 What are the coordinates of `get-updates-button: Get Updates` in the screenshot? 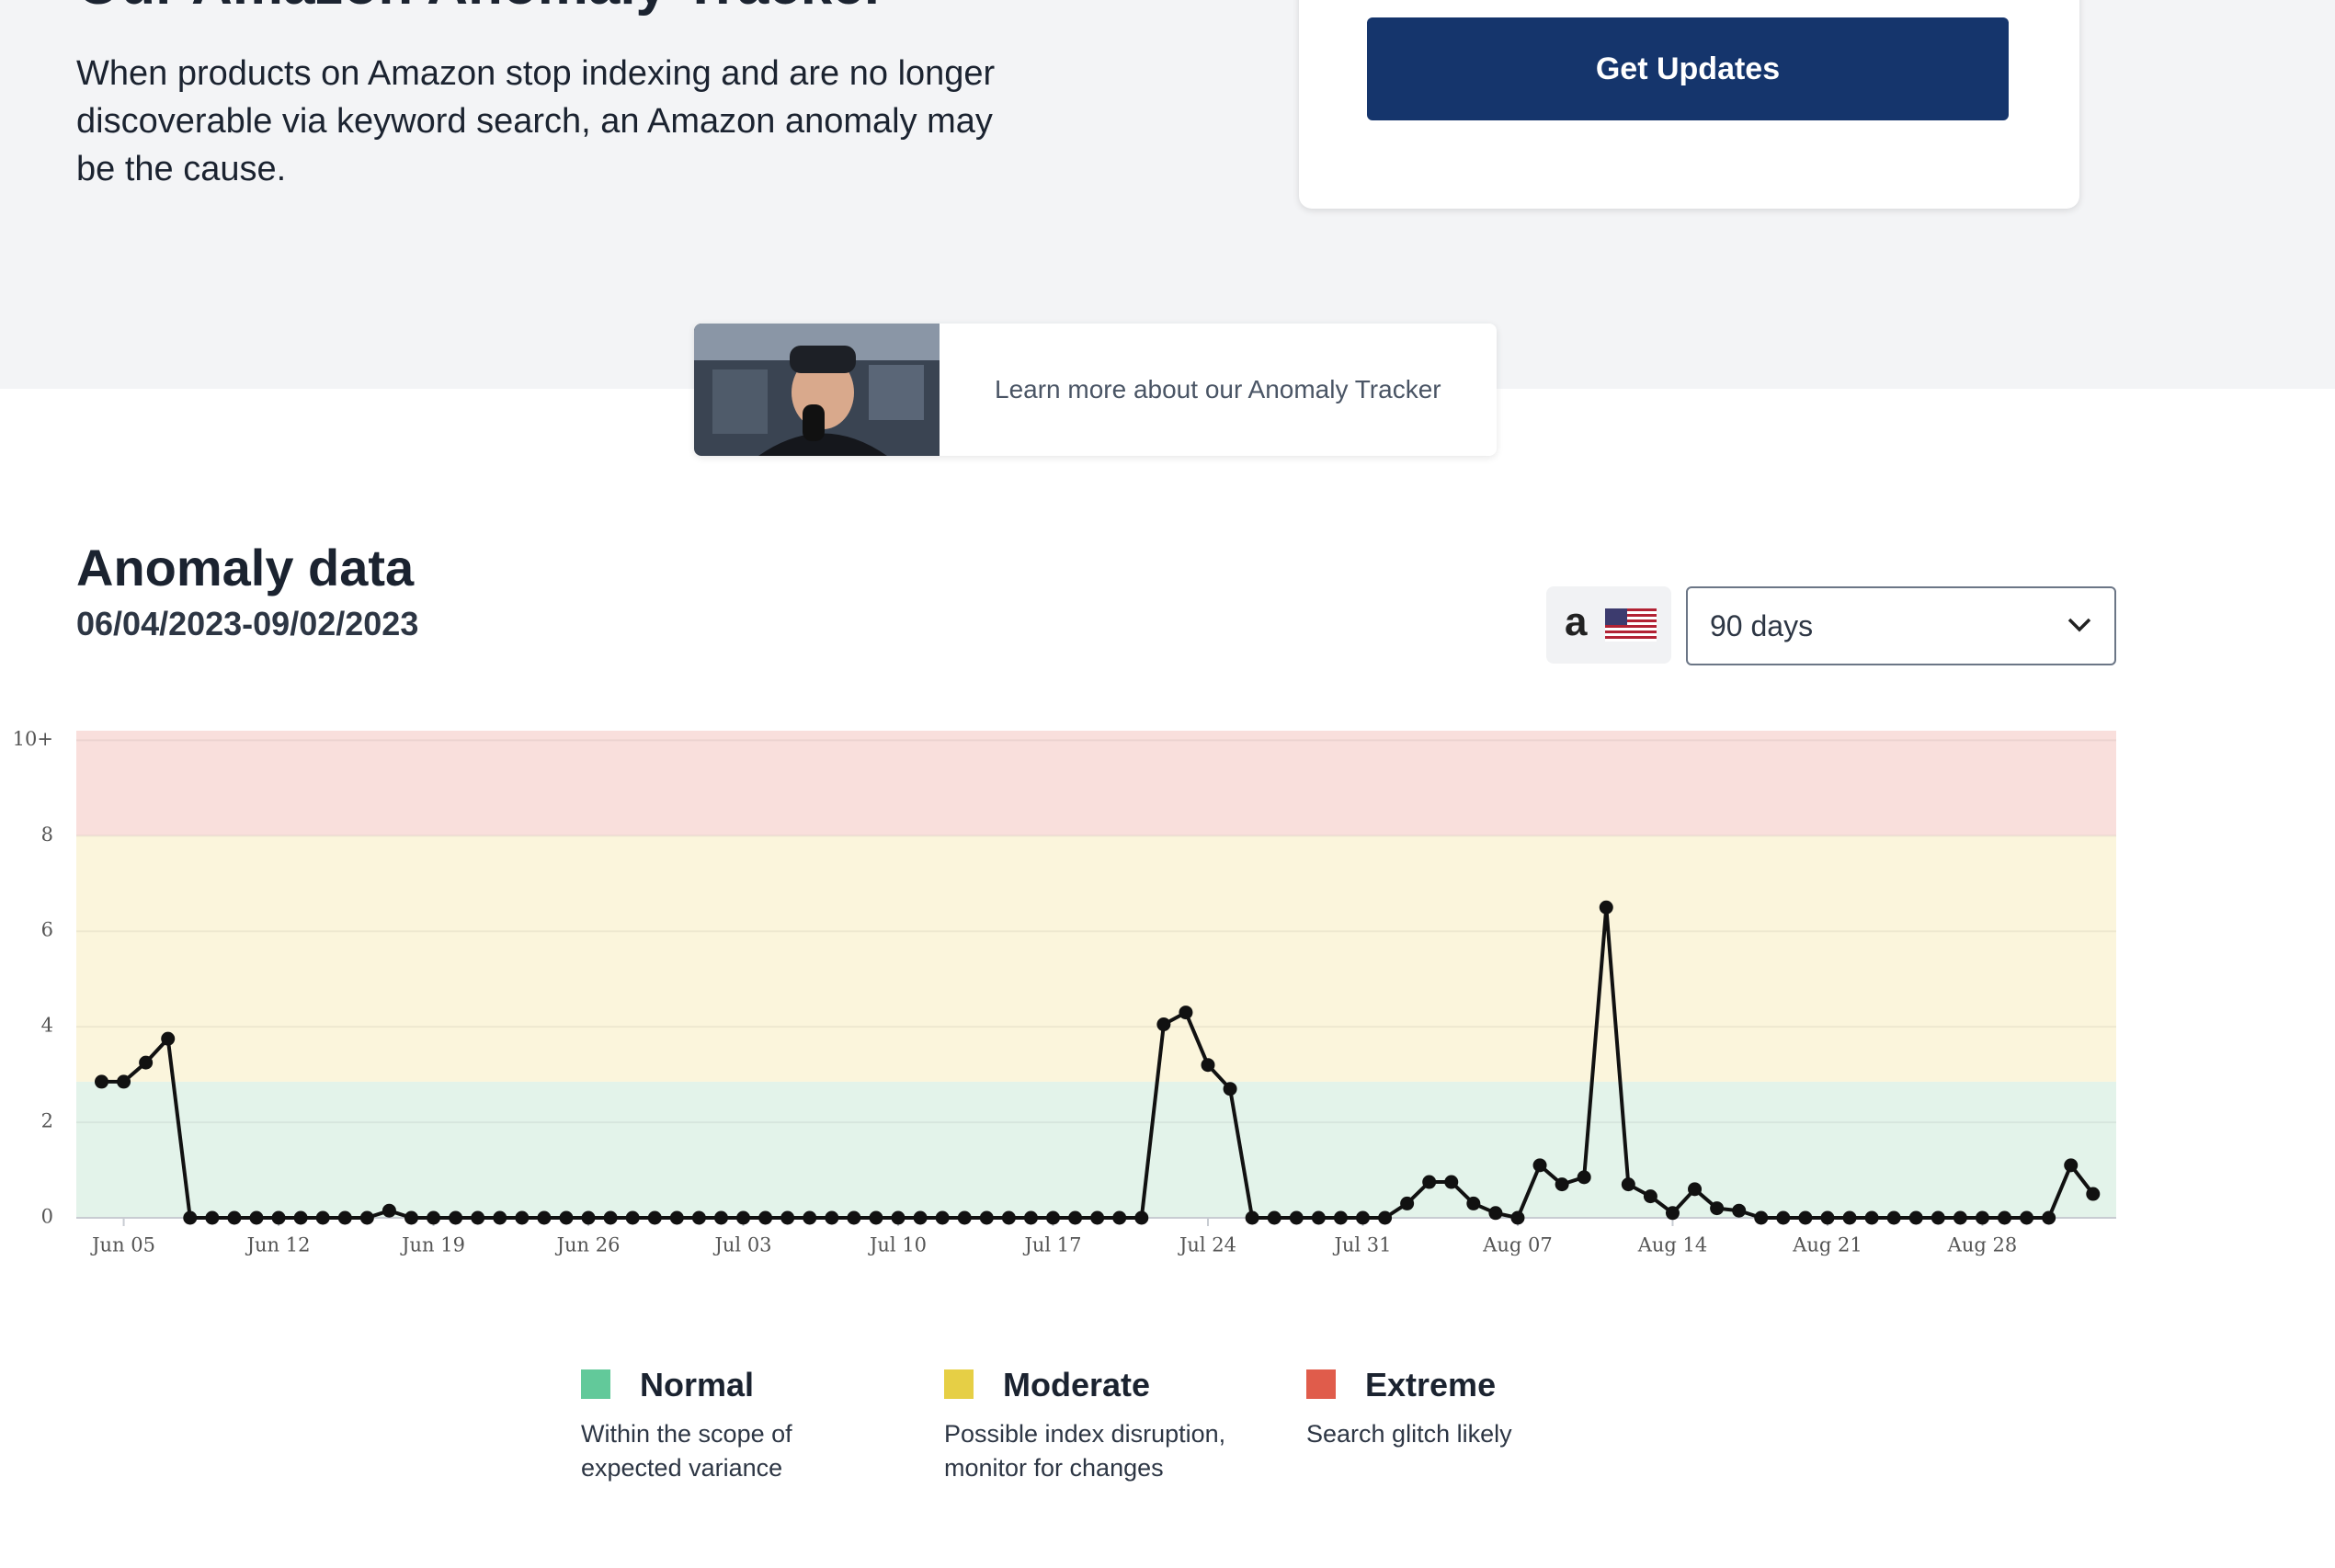 It's located at (1688, 68).